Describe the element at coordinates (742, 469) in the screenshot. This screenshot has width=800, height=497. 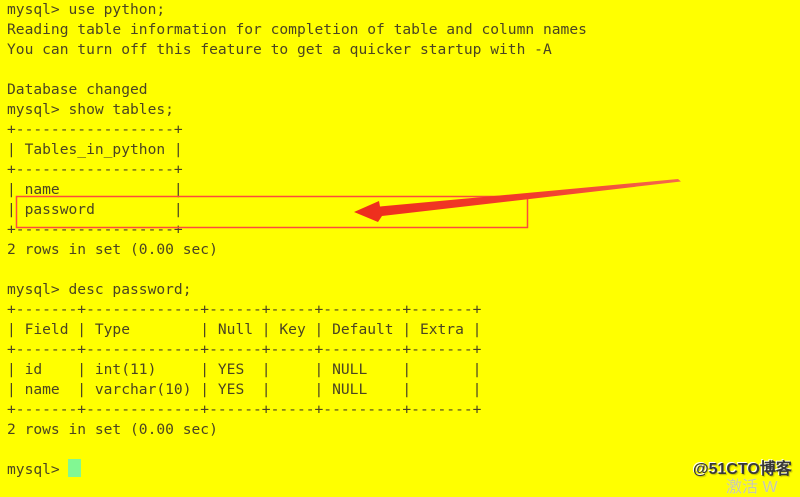
I see `51cto-watermark: @51CTO博客` at that location.